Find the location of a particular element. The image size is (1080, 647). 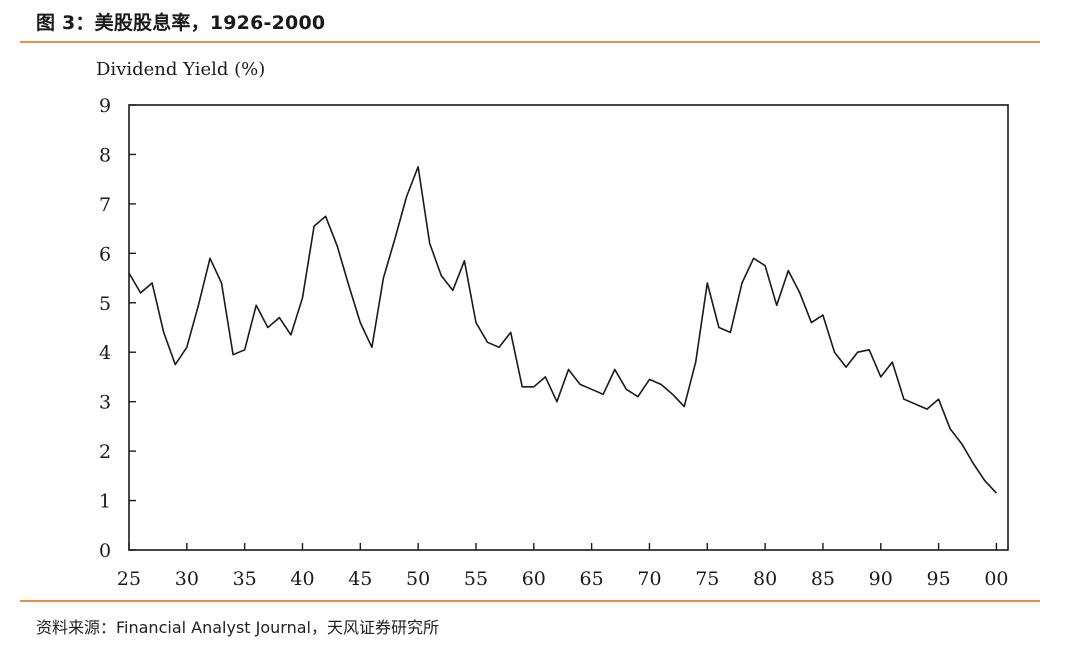

x-tick-label: 45 is located at coordinates (360, 579).